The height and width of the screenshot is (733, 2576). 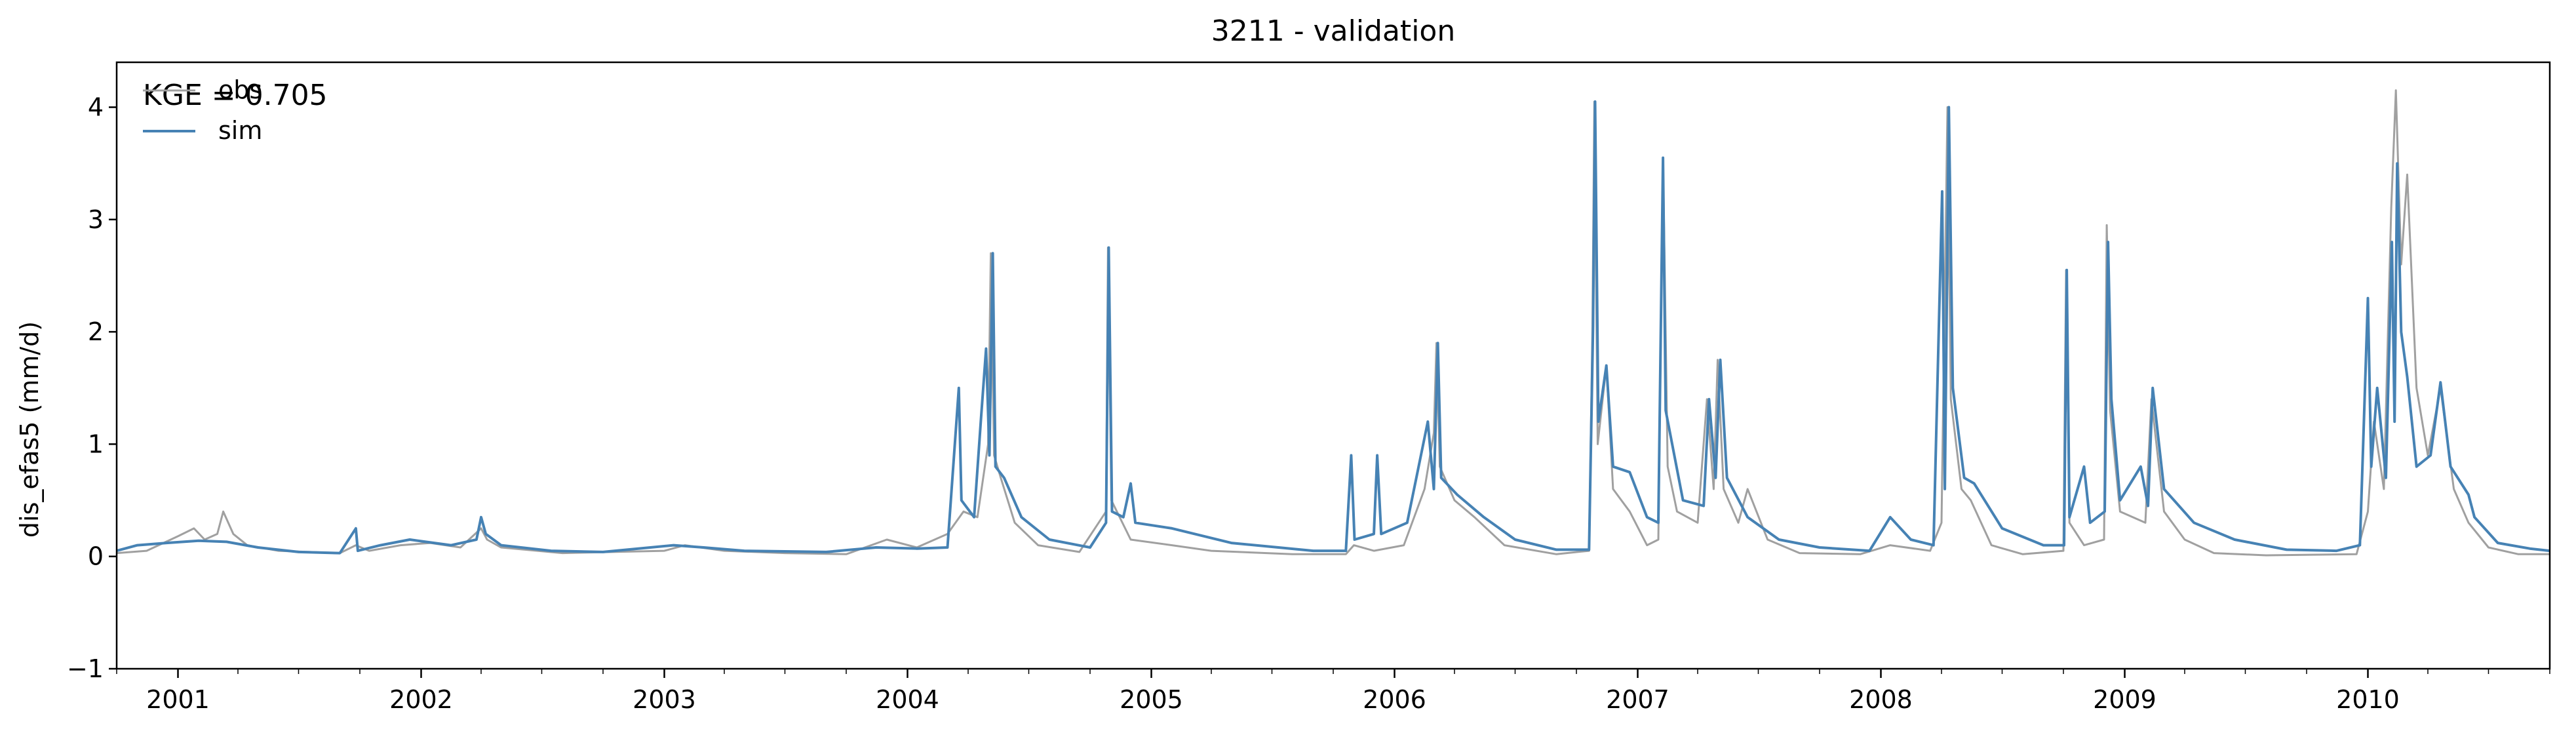 What do you see at coordinates (2124, 699) in the screenshot?
I see `x-tick-label: 2009` at bounding box center [2124, 699].